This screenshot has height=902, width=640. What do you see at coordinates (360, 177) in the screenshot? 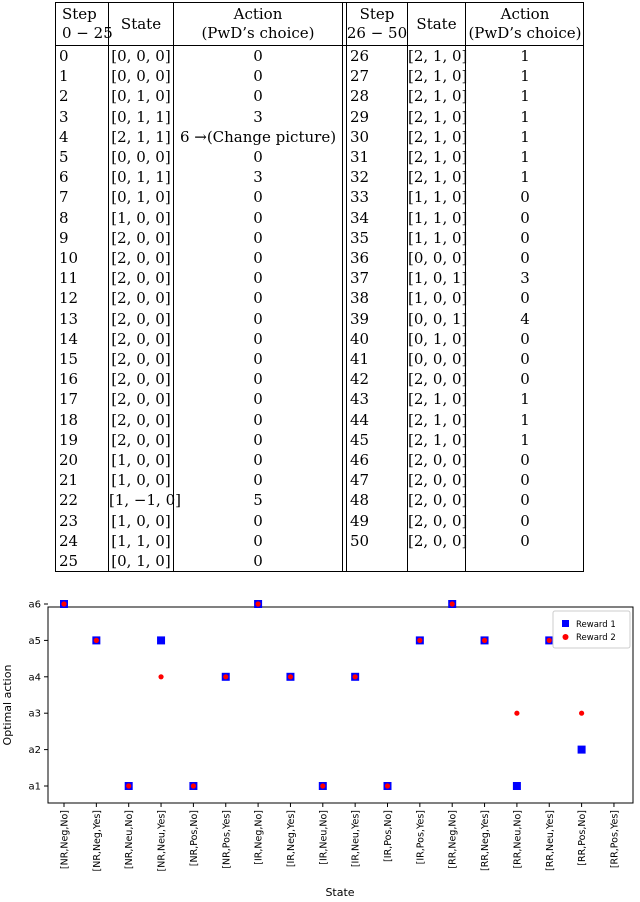
I see `step-cell: 32` at bounding box center [360, 177].